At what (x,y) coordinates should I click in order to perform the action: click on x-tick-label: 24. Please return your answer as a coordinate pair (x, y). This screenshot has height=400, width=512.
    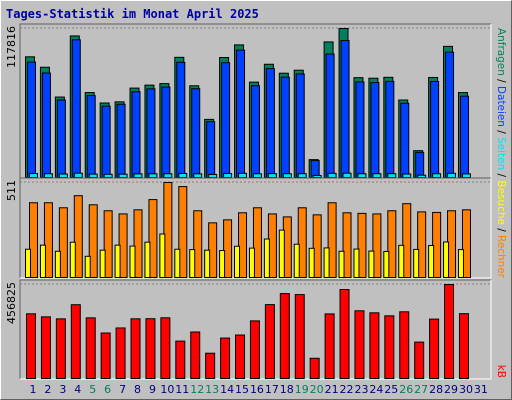
    Looking at the image, I should click on (376, 389).